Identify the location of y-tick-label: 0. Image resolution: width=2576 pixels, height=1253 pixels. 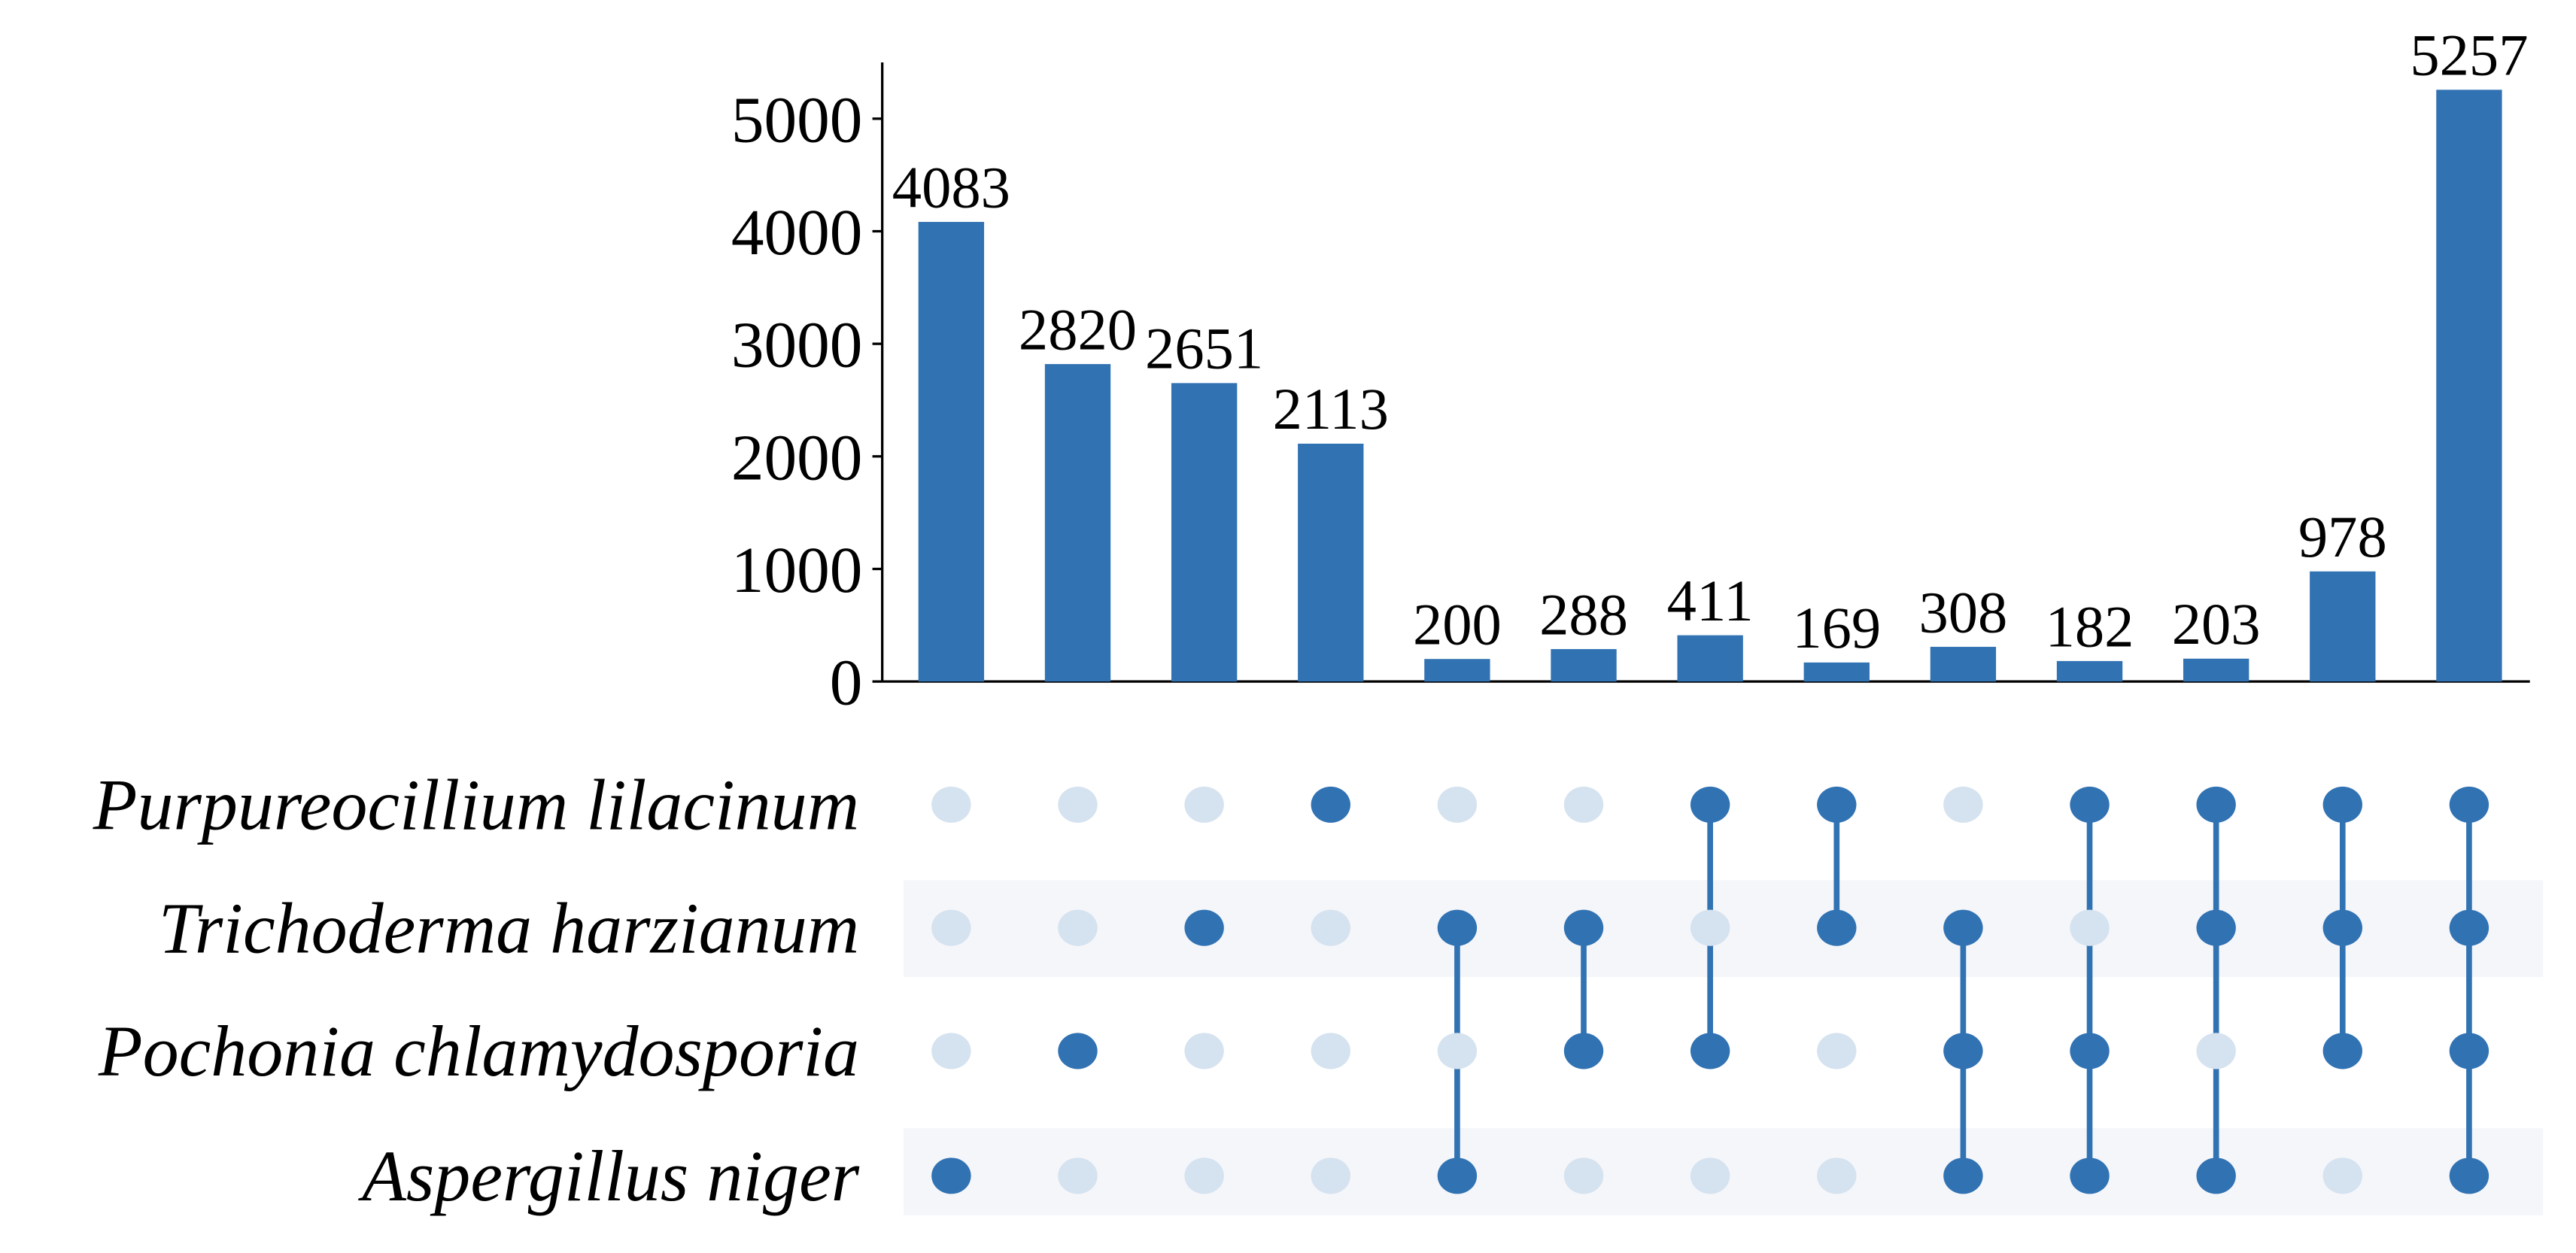
(847, 682).